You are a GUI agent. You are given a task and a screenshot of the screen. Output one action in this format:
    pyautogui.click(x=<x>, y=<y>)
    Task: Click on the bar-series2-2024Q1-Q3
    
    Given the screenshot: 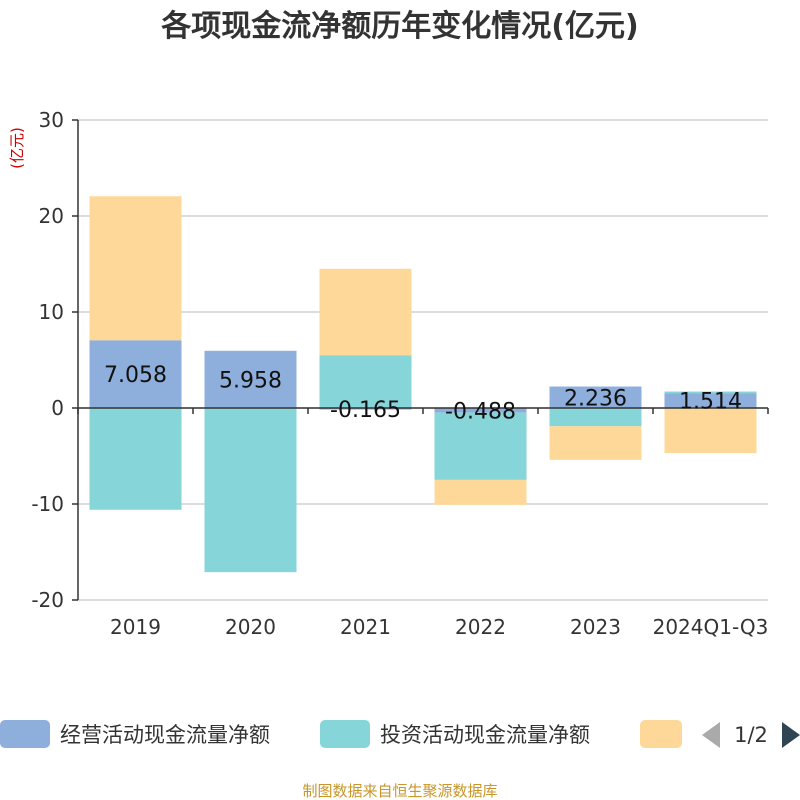 What is the action you would take?
    pyautogui.click(x=710, y=431)
    